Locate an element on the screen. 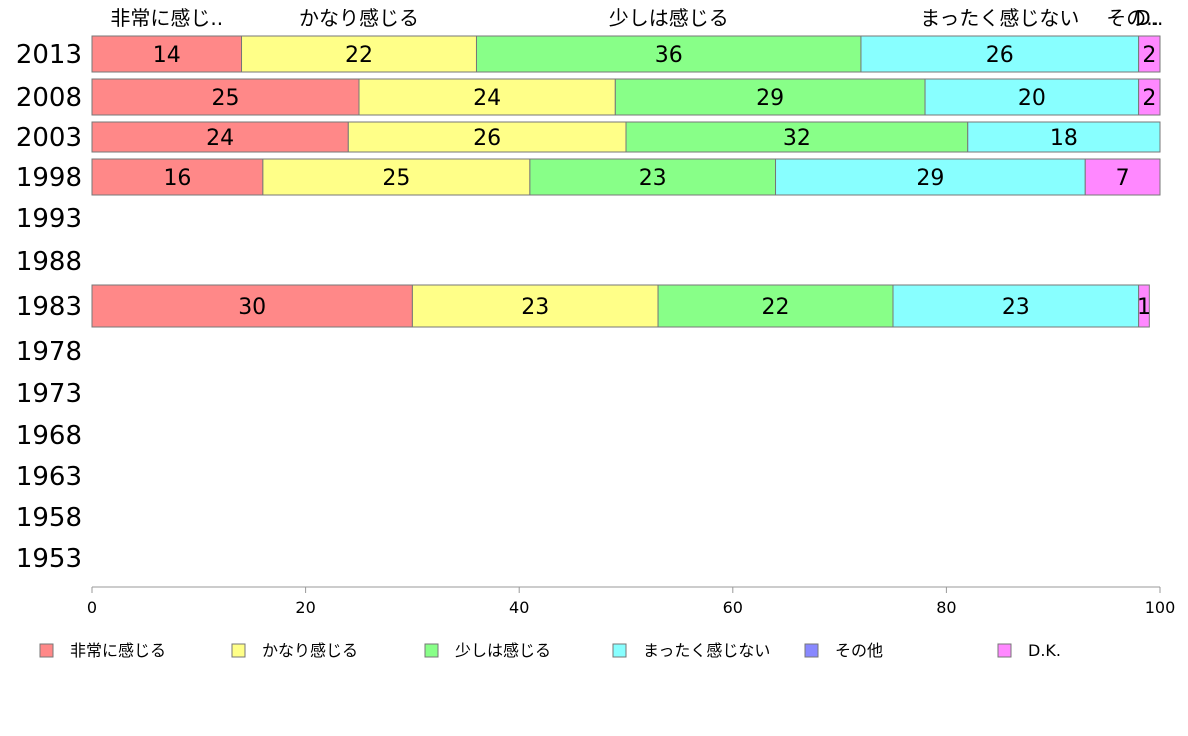  year-label-1973: 1973 is located at coordinates (49, 394).